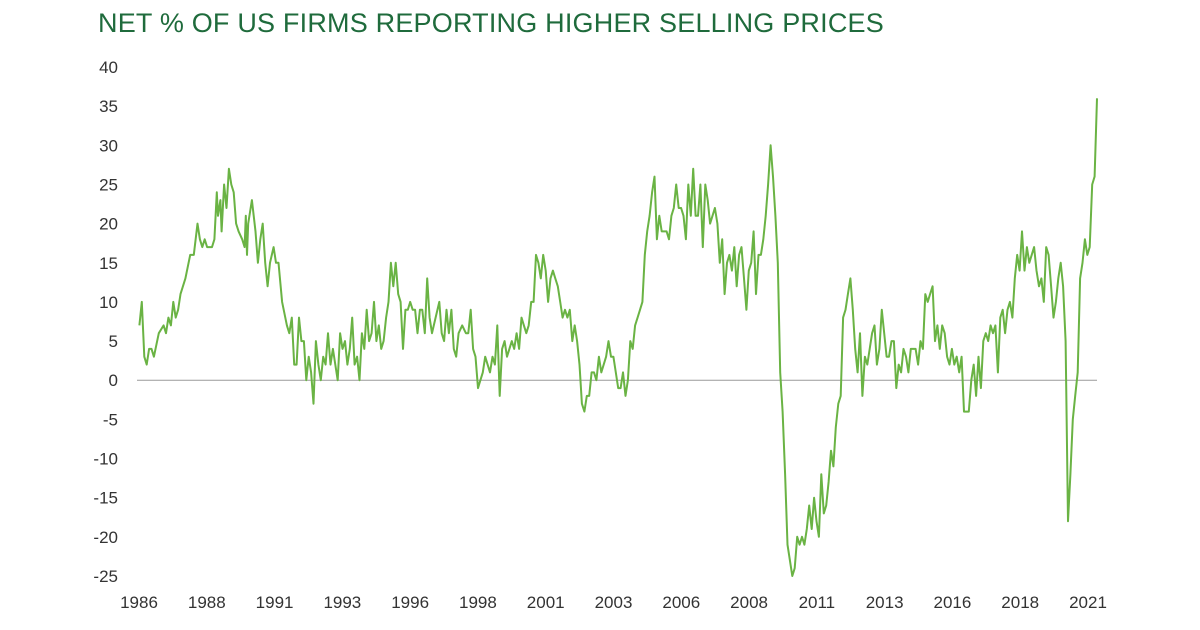 This screenshot has width=1200, height=630. What do you see at coordinates (817, 602) in the screenshot?
I see `x-tick-label: 2011` at bounding box center [817, 602].